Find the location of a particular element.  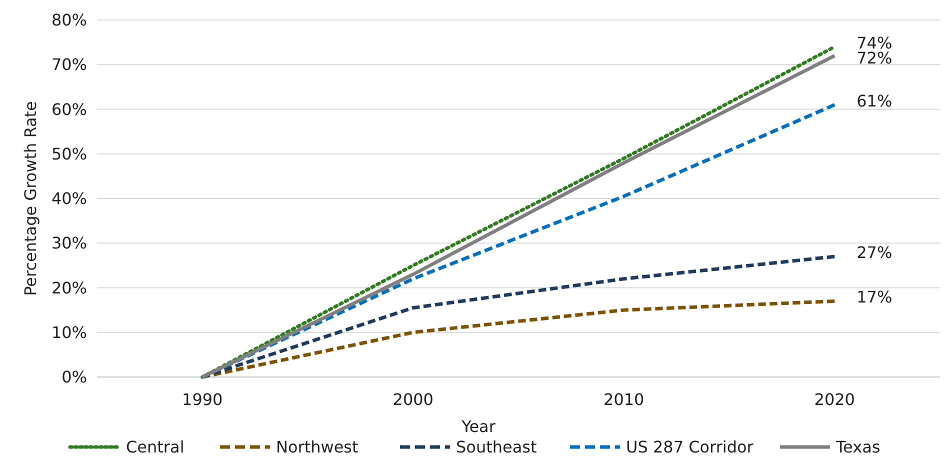

y-tick-label: 10% is located at coordinates (69, 332).